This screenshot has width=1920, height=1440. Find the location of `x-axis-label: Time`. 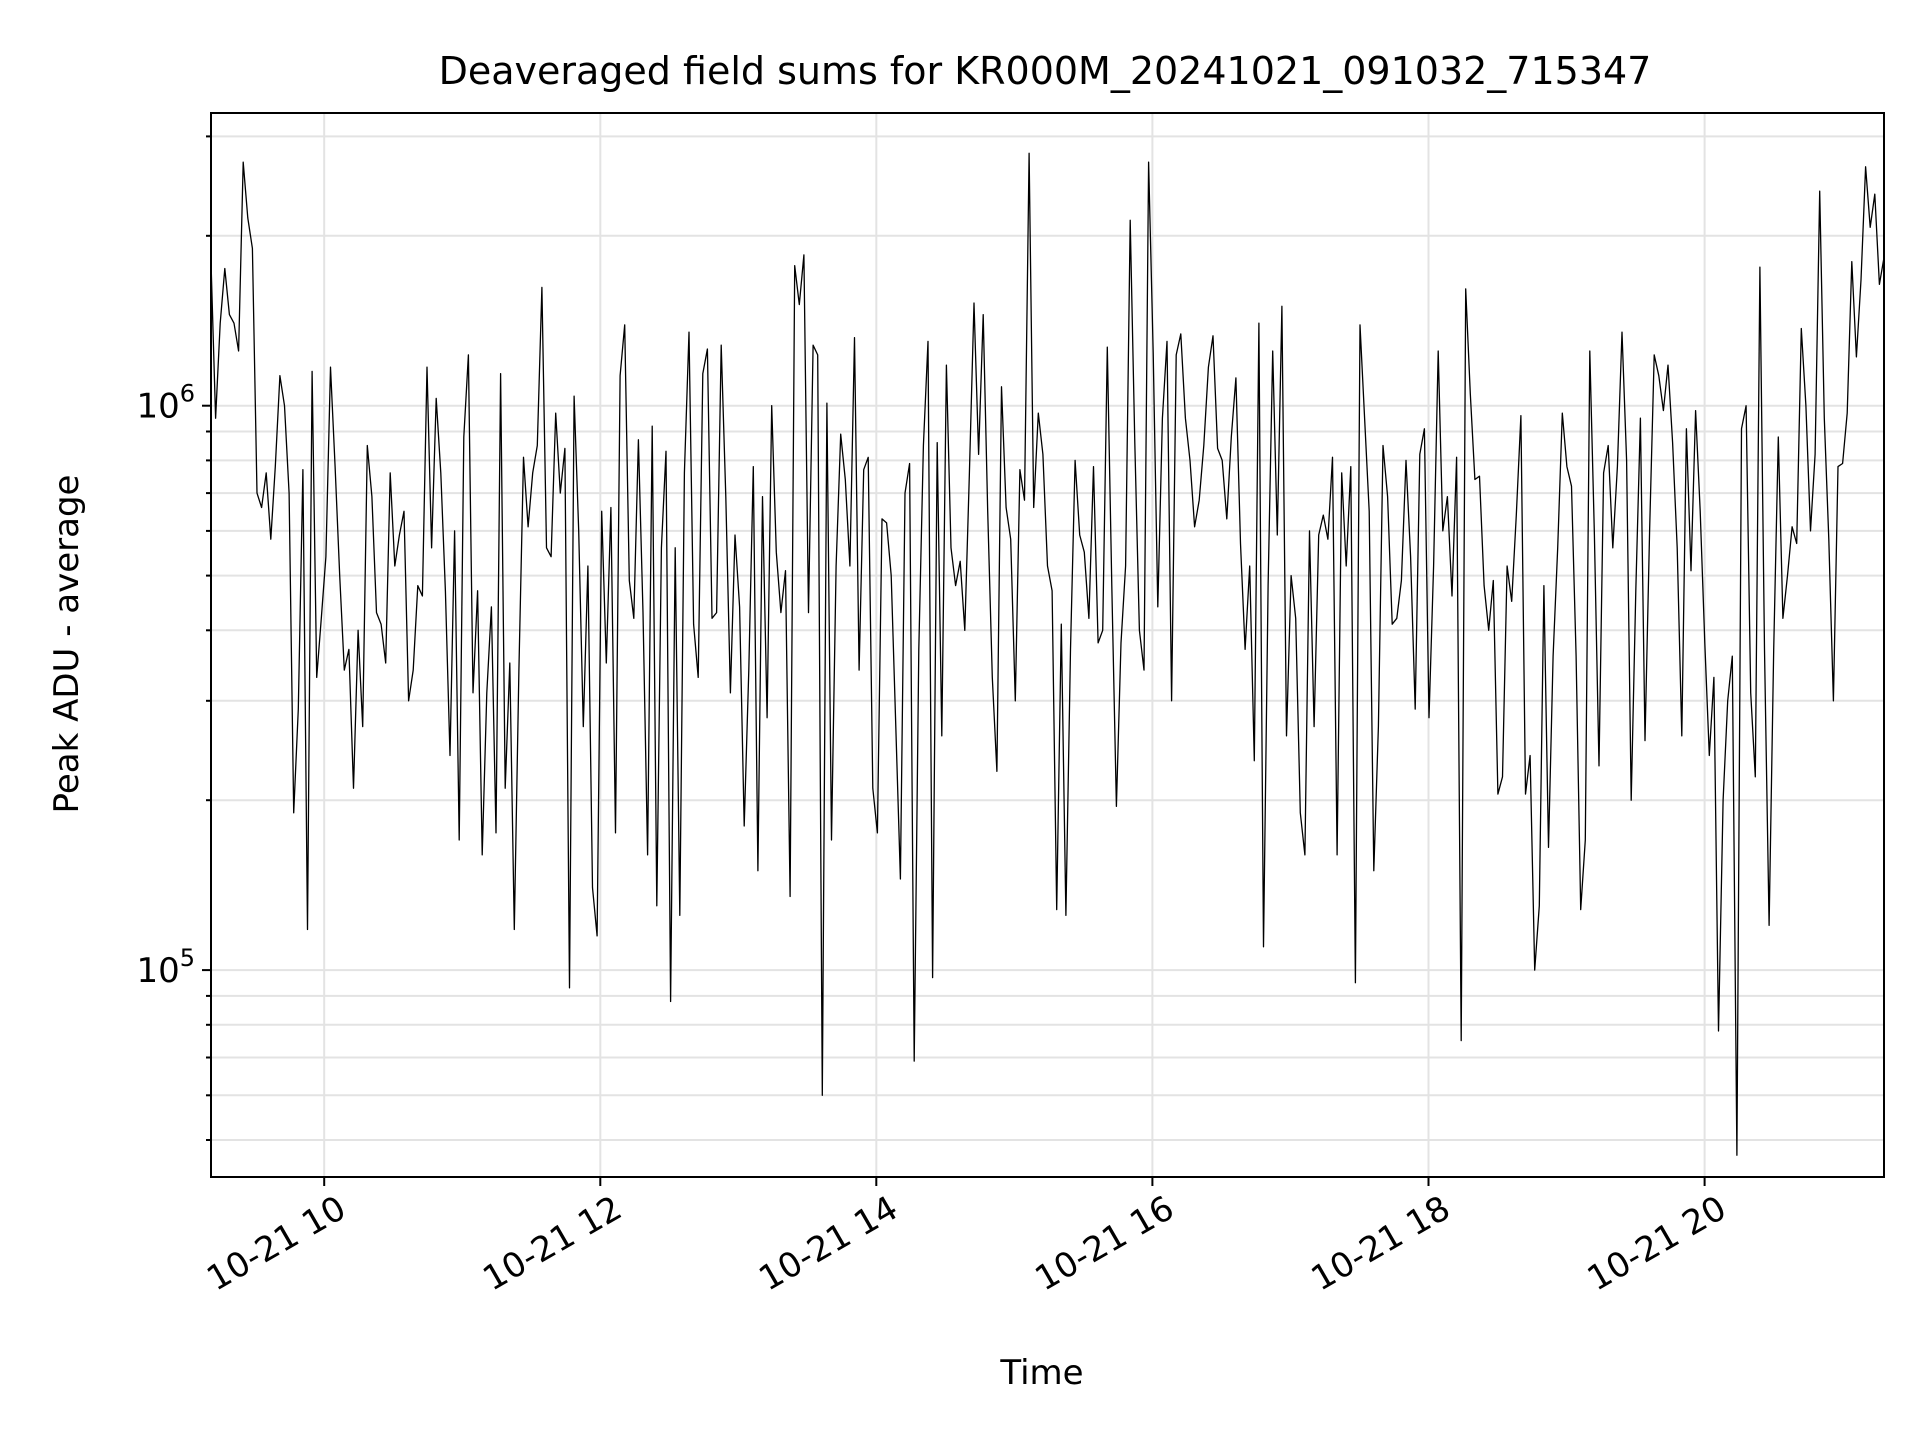

x-axis-label: Time is located at coordinates (1041, 1373).